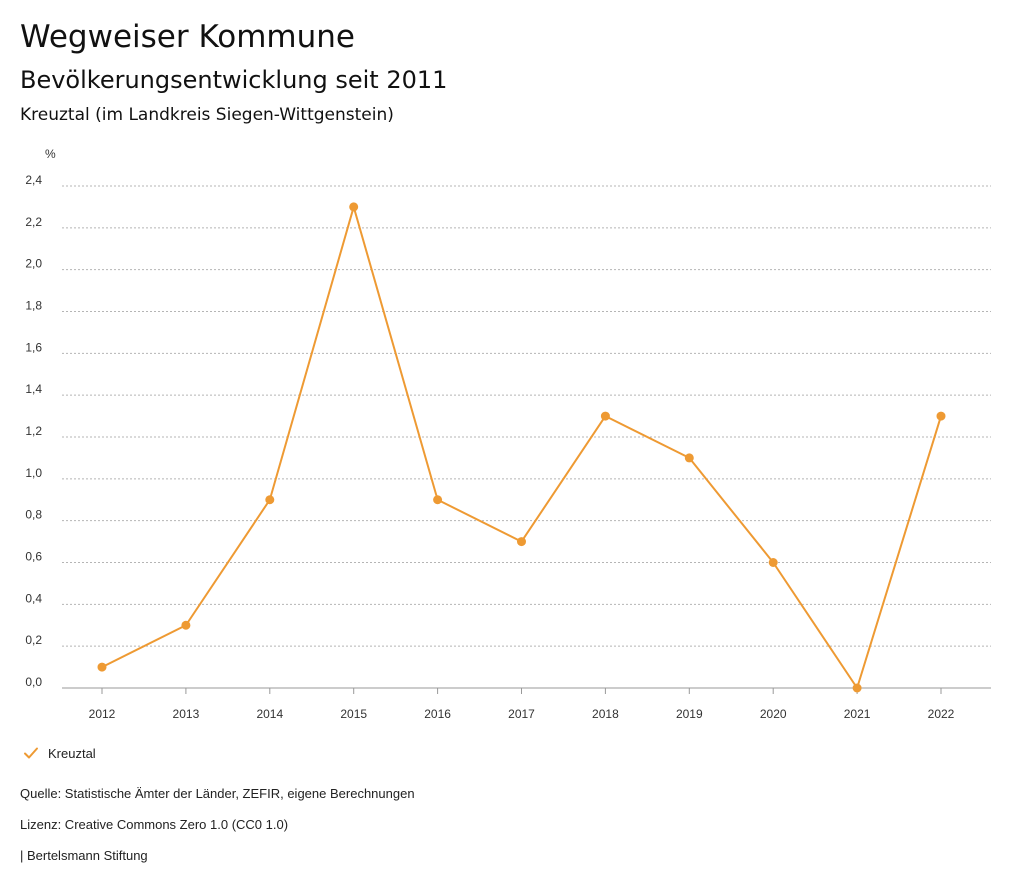 This screenshot has height=888, width=1024. What do you see at coordinates (186, 714) in the screenshot?
I see `x-tick-label: 2013` at bounding box center [186, 714].